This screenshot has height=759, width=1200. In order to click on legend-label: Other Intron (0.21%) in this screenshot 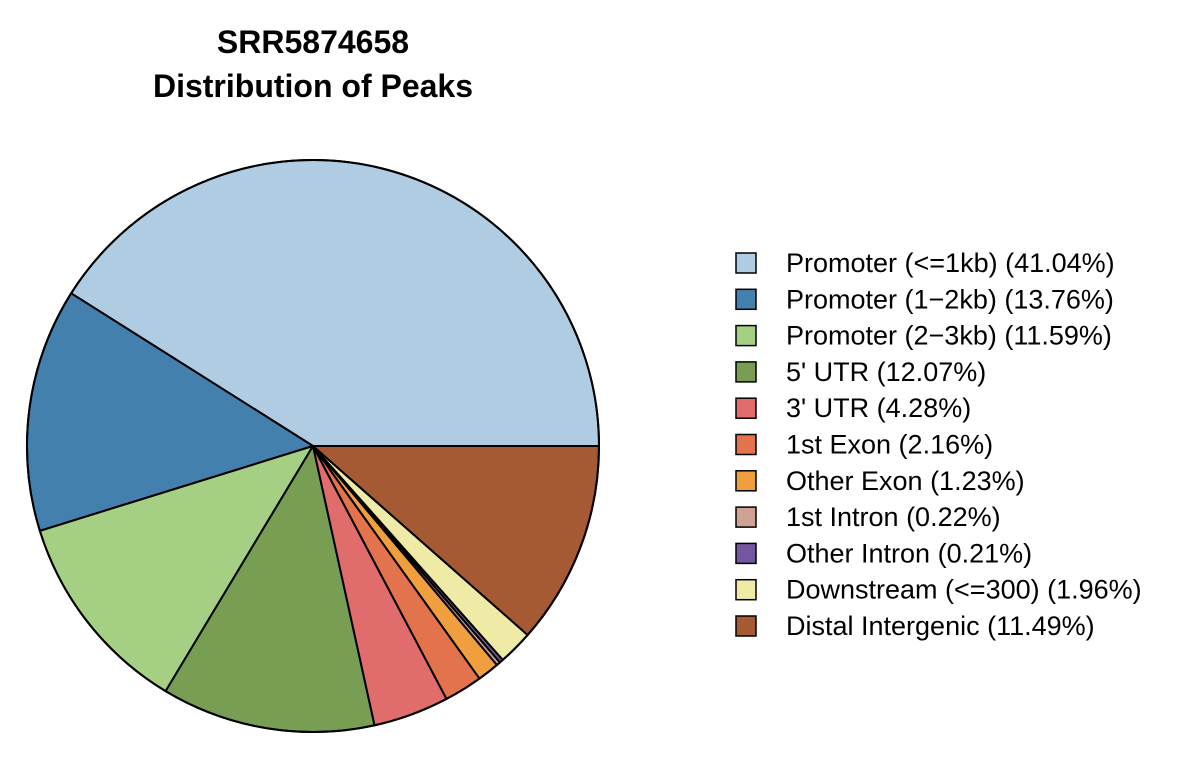, I will do `click(909, 553)`.